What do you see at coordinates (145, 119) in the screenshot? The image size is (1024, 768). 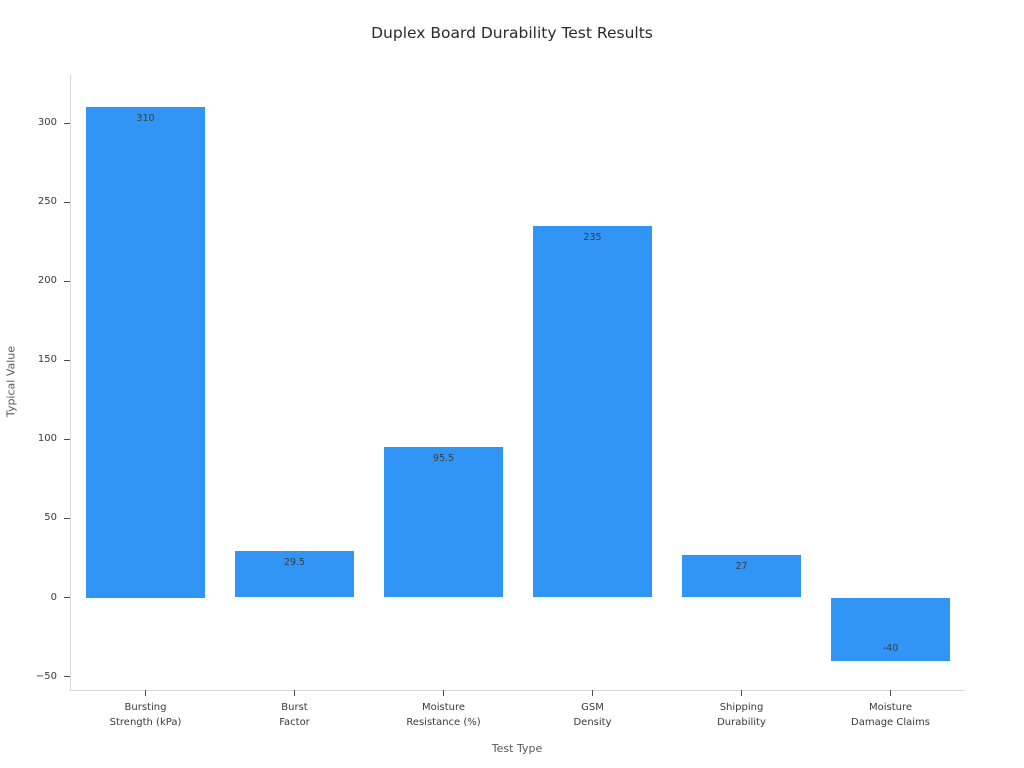 I see `bar-value-label: 310` at bounding box center [145, 119].